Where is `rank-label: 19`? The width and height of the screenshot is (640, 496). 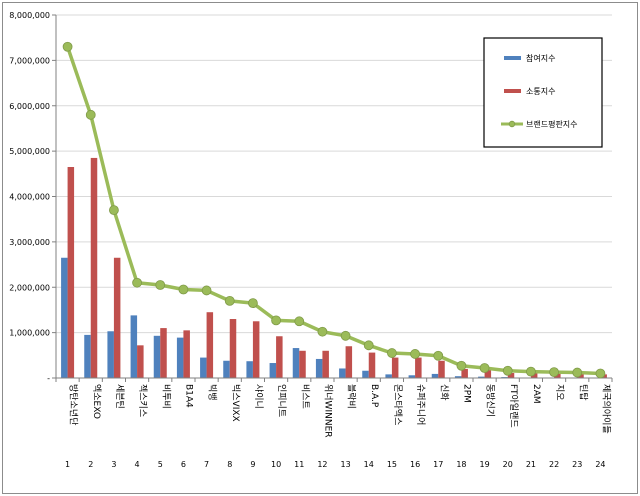
rank-label: 19 is located at coordinates (484, 464).